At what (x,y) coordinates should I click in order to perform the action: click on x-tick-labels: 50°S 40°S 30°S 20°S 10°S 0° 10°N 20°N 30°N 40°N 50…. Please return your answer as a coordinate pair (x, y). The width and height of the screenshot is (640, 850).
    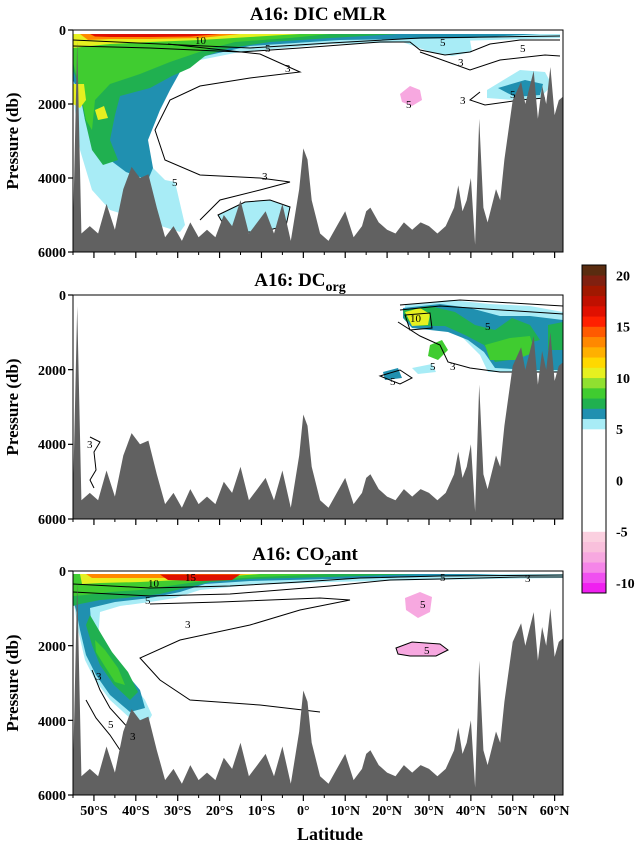
    Looking at the image, I should click on (324, 811).